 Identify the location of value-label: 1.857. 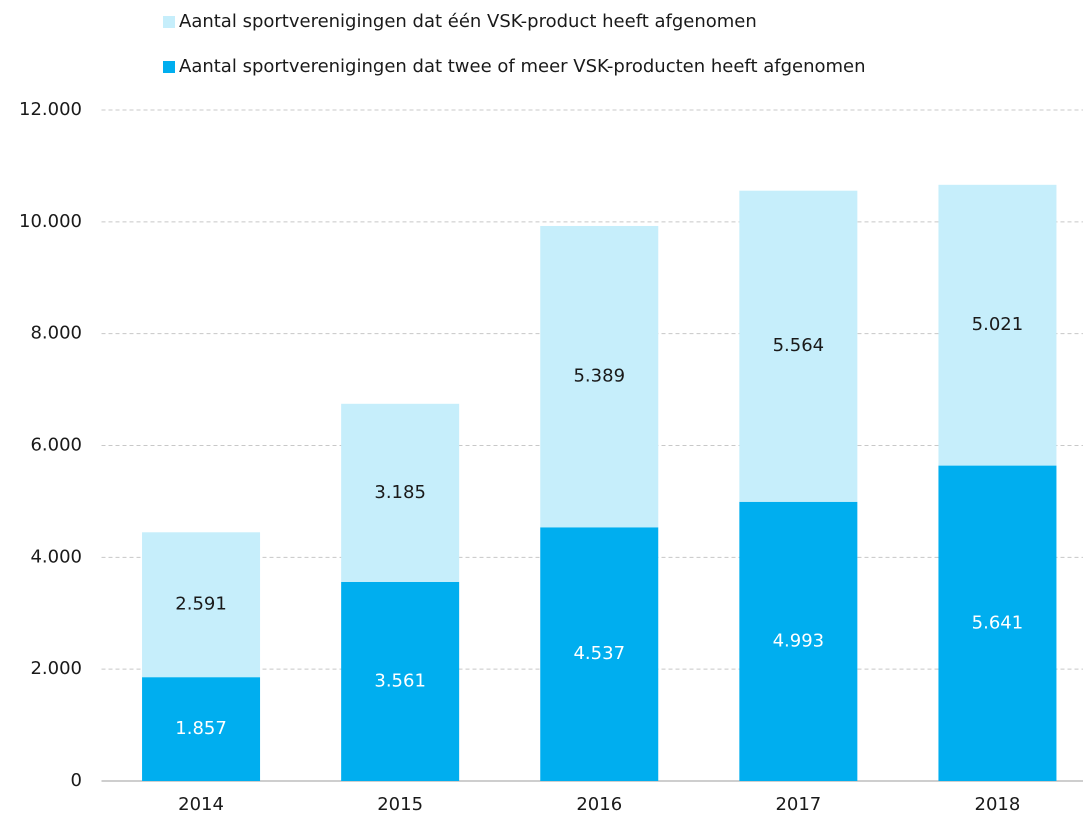
(201, 728).